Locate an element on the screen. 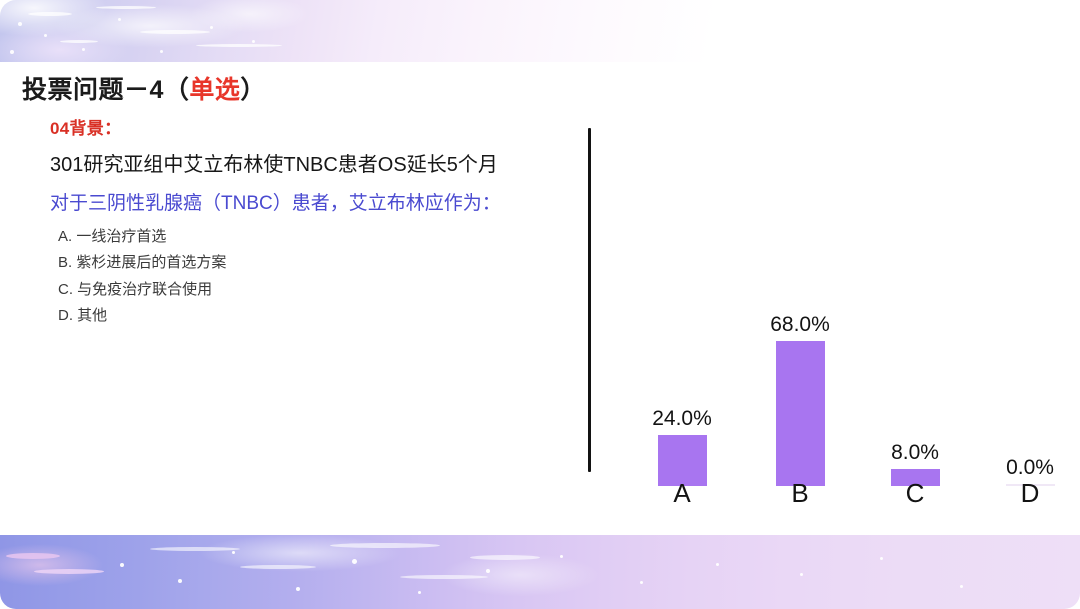 The width and height of the screenshot is (1080, 609). bar-group-d: 0.0% D is located at coordinates (1030, 317).